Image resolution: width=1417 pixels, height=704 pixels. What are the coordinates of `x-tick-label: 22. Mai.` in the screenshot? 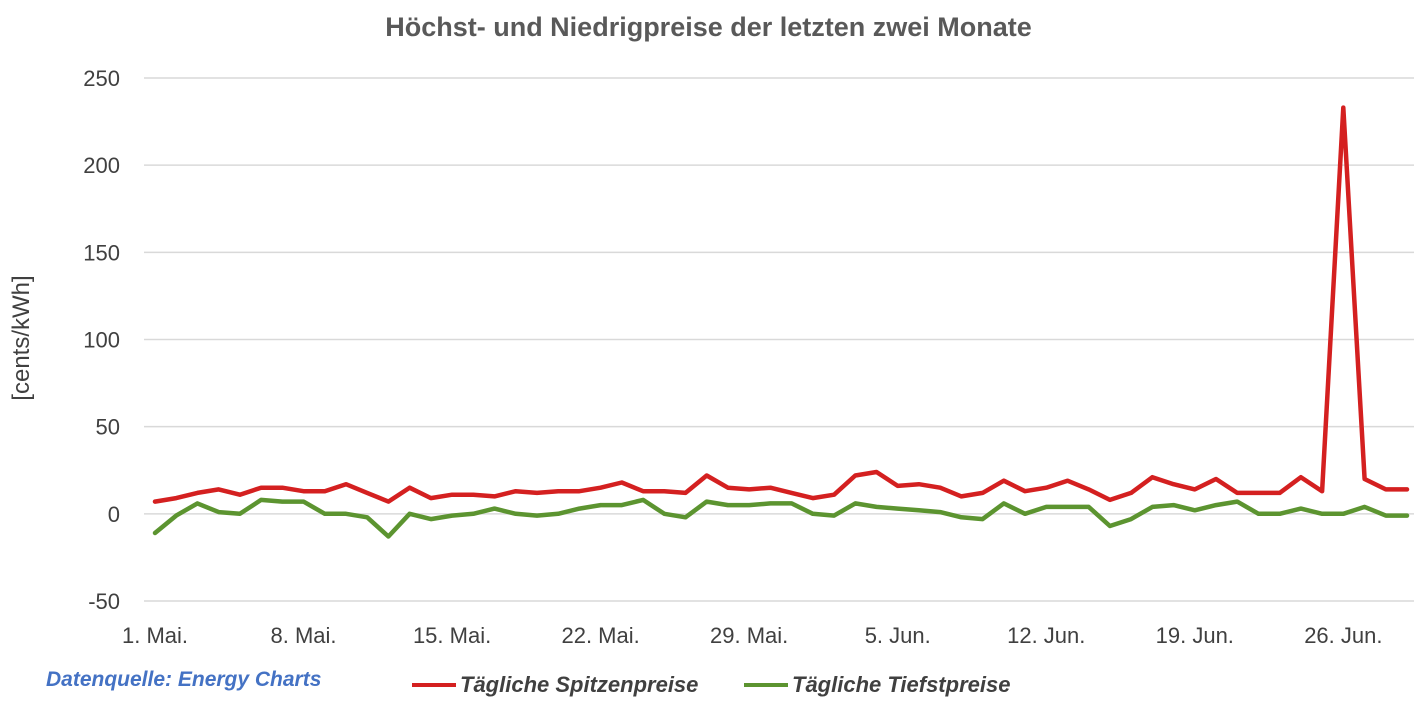 It's located at (600, 635).